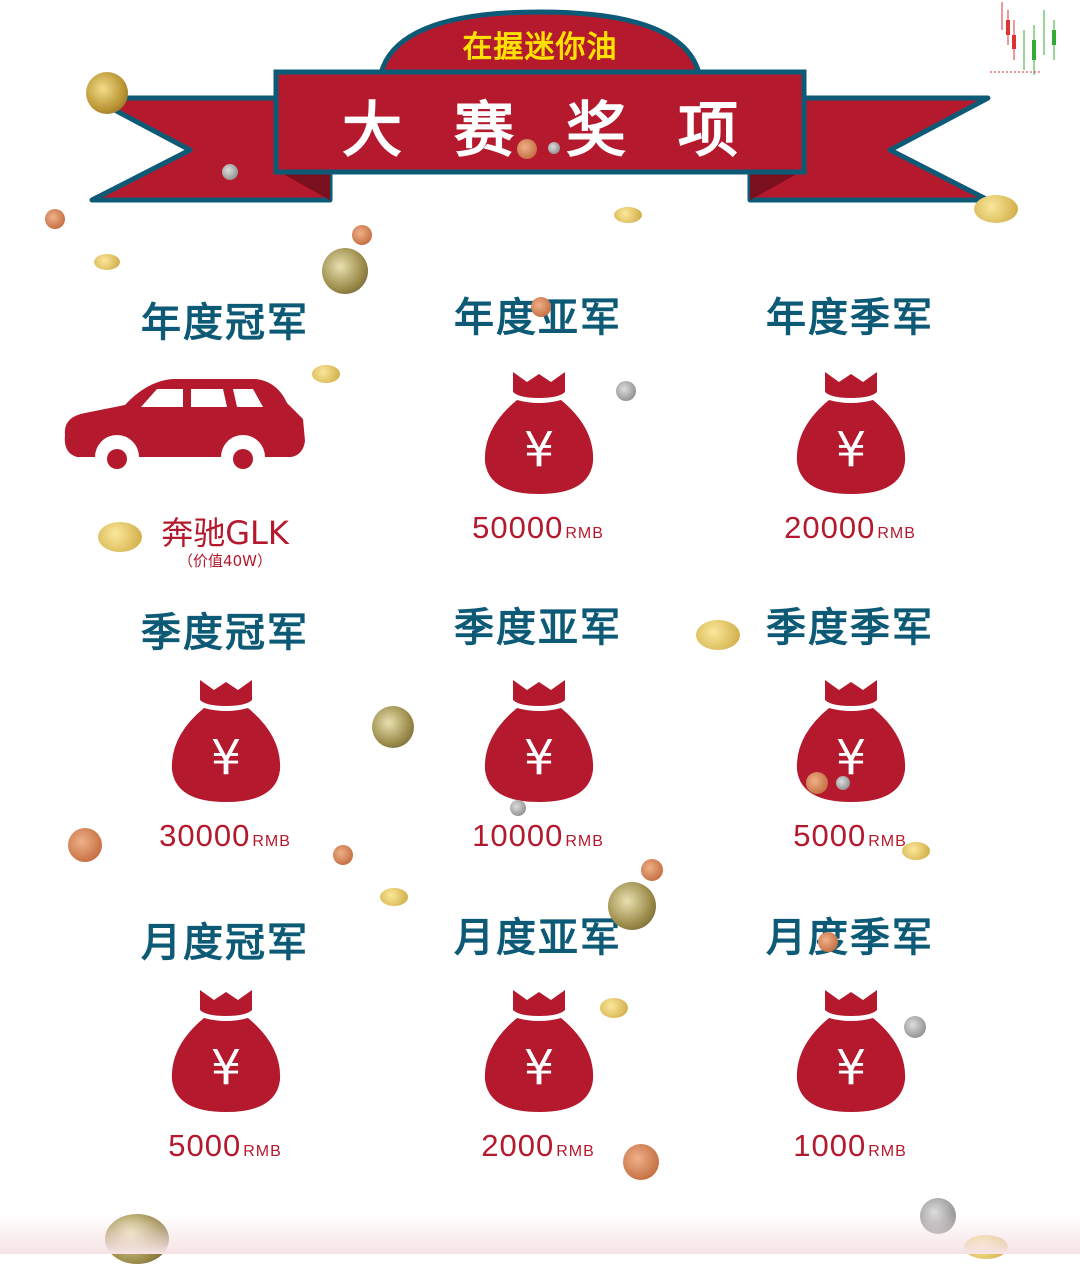 The height and width of the screenshot is (1264, 1080). What do you see at coordinates (850, 938) in the screenshot?
I see `prize-title: 月度季军` at bounding box center [850, 938].